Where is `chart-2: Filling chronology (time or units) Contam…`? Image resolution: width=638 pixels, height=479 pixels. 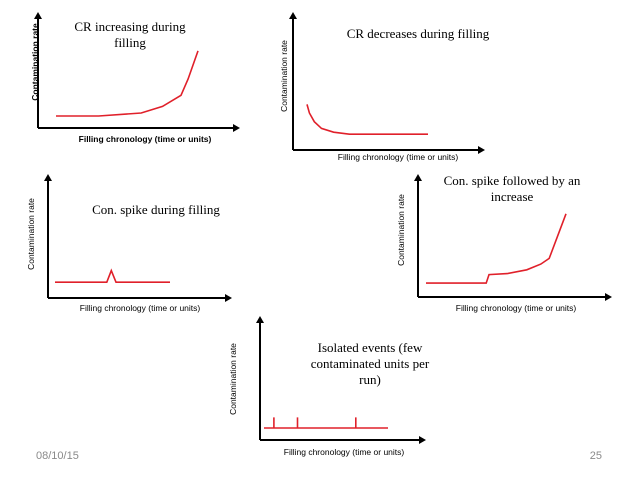 chart-2: Filling chronology (time or units) Contam… is located at coordinates (384, 87).